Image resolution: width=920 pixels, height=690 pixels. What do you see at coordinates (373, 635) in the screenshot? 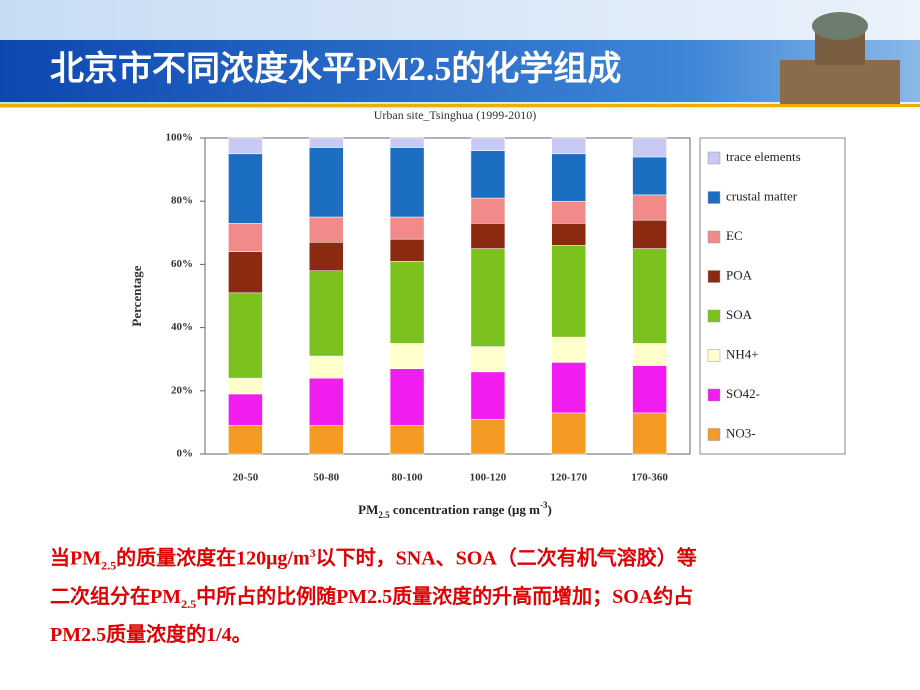
I see `caption-line: PM2.5质量浓度的1/4。` at bounding box center [373, 635].